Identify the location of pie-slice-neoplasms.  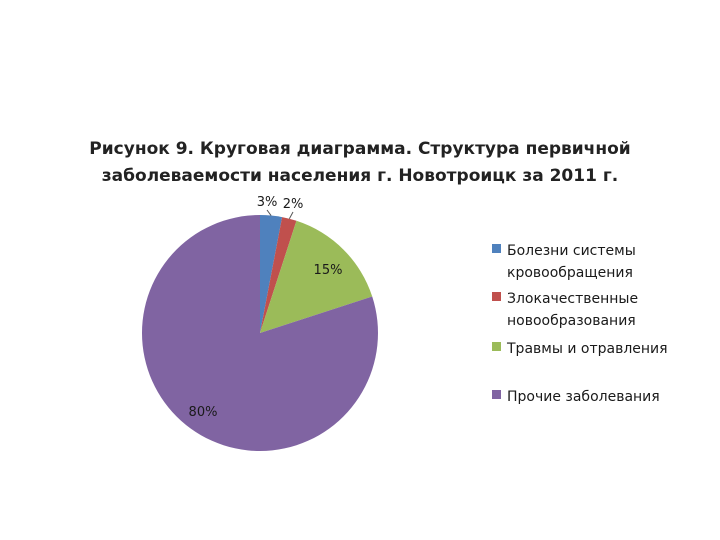
(278, 275).